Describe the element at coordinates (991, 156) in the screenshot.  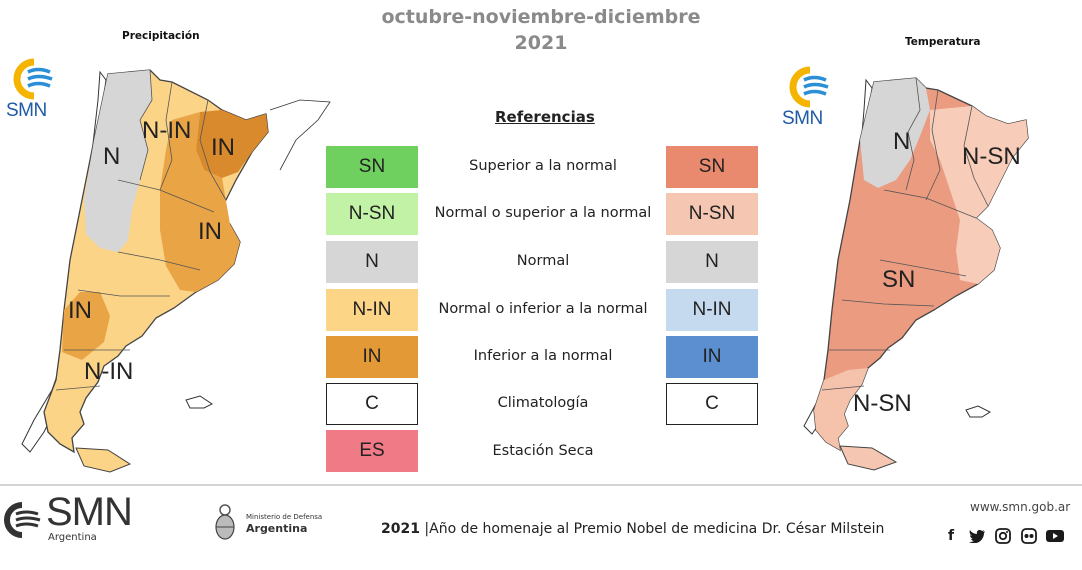
I see `temp-label-northeast: N-SN` at that location.